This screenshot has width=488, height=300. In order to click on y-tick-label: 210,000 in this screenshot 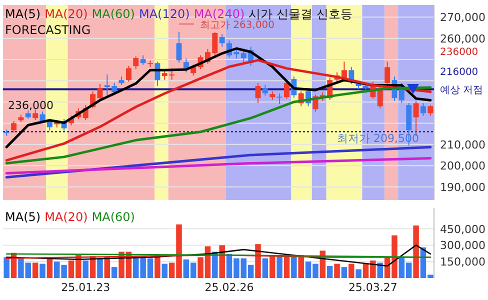, I will do `click(463, 145)`.